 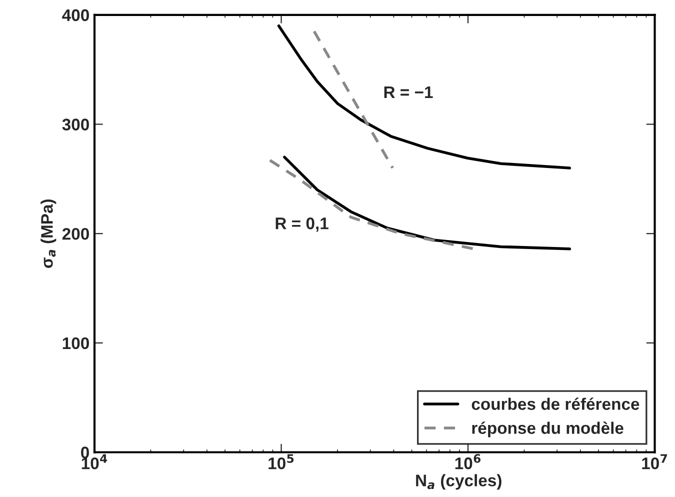 What do you see at coordinates (408, 92) in the screenshot?
I see `annotation: R = −1` at bounding box center [408, 92].